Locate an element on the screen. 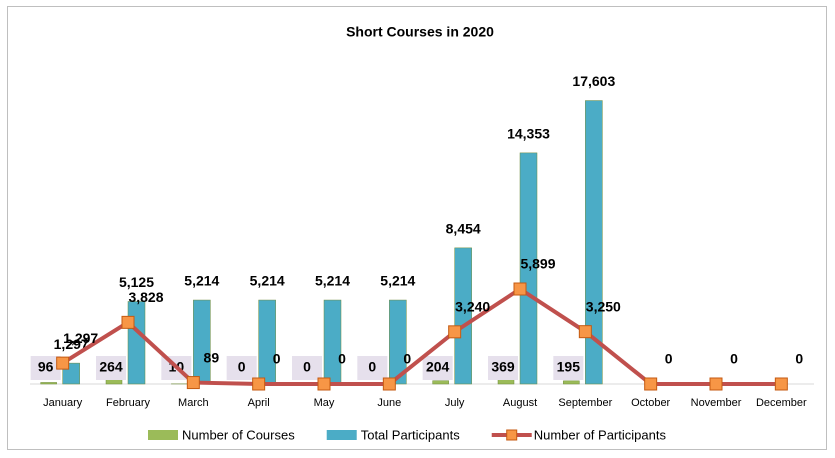  legend-label: Number of Participants is located at coordinates (600, 434).